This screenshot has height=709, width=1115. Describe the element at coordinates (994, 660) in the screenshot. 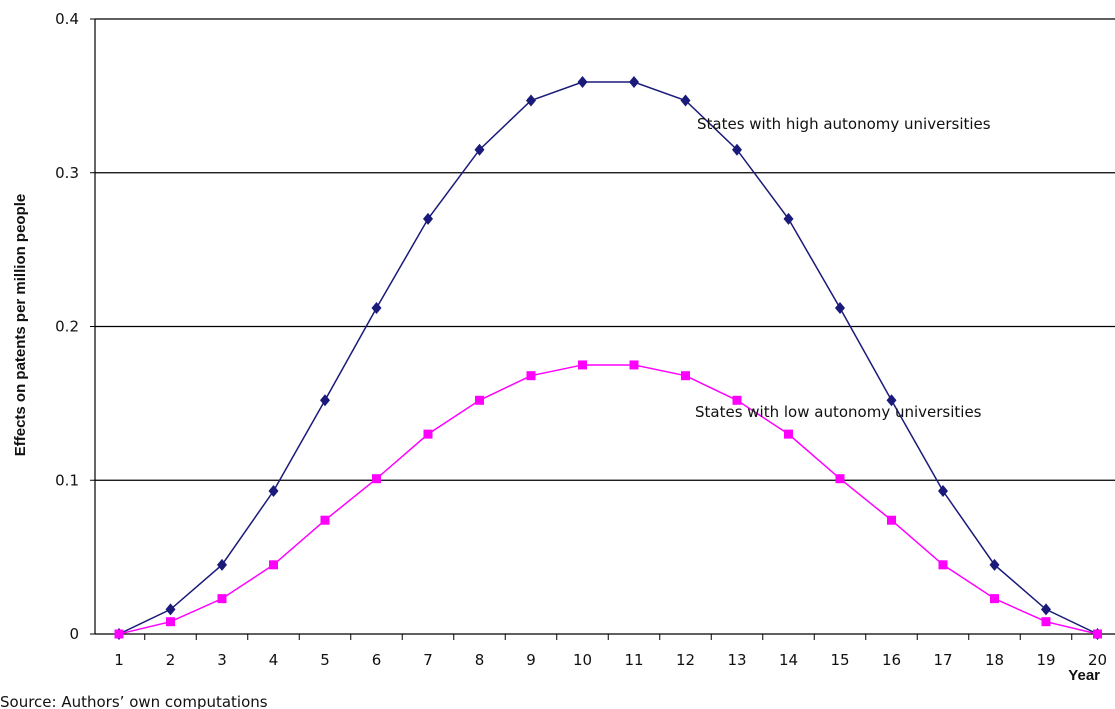

I see `x-tick-label: 18` at that location.